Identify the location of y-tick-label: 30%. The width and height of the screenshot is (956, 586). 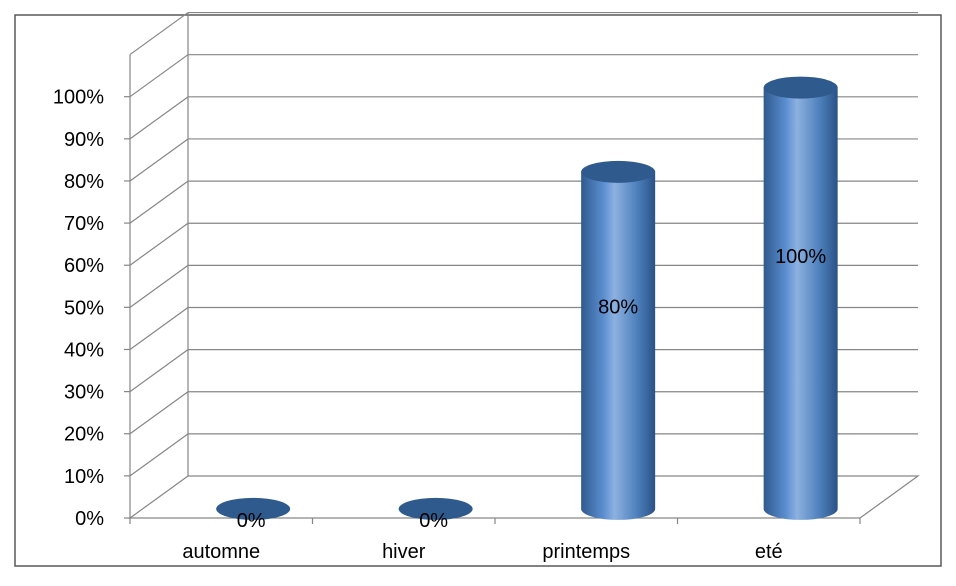
(84, 393).